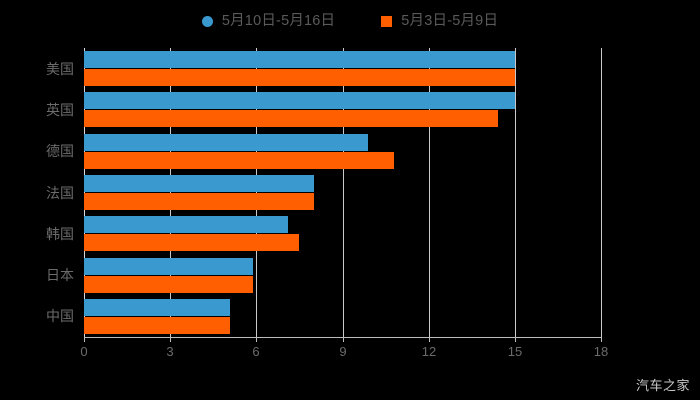  I want to click on x-tick-label-15: 15, so click(515, 351).